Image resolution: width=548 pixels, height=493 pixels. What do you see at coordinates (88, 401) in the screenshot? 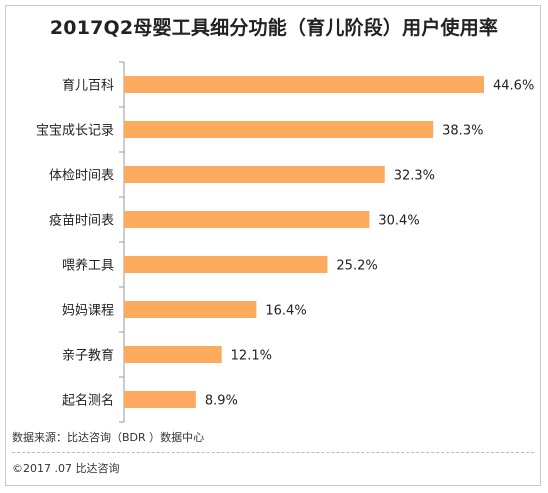
I see `category-label: 起名测名` at bounding box center [88, 401].